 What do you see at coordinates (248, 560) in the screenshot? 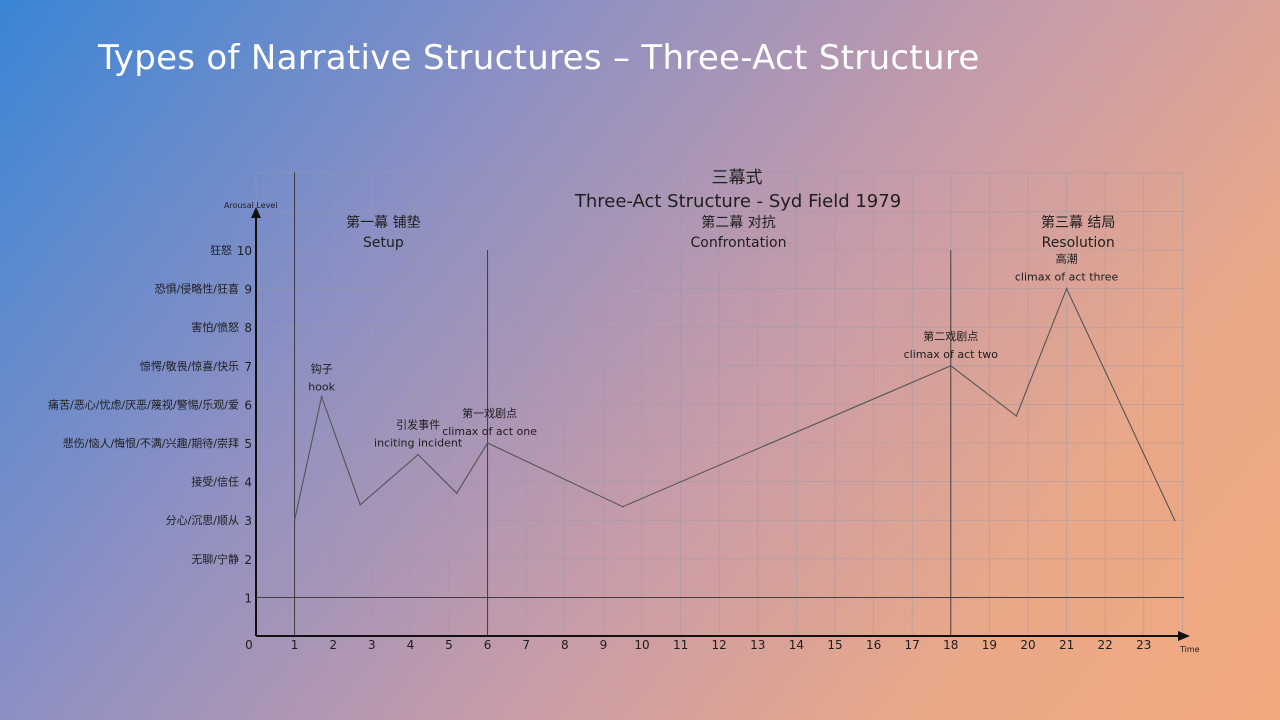
I see `y-tick-label: 2` at bounding box center [248, 560].